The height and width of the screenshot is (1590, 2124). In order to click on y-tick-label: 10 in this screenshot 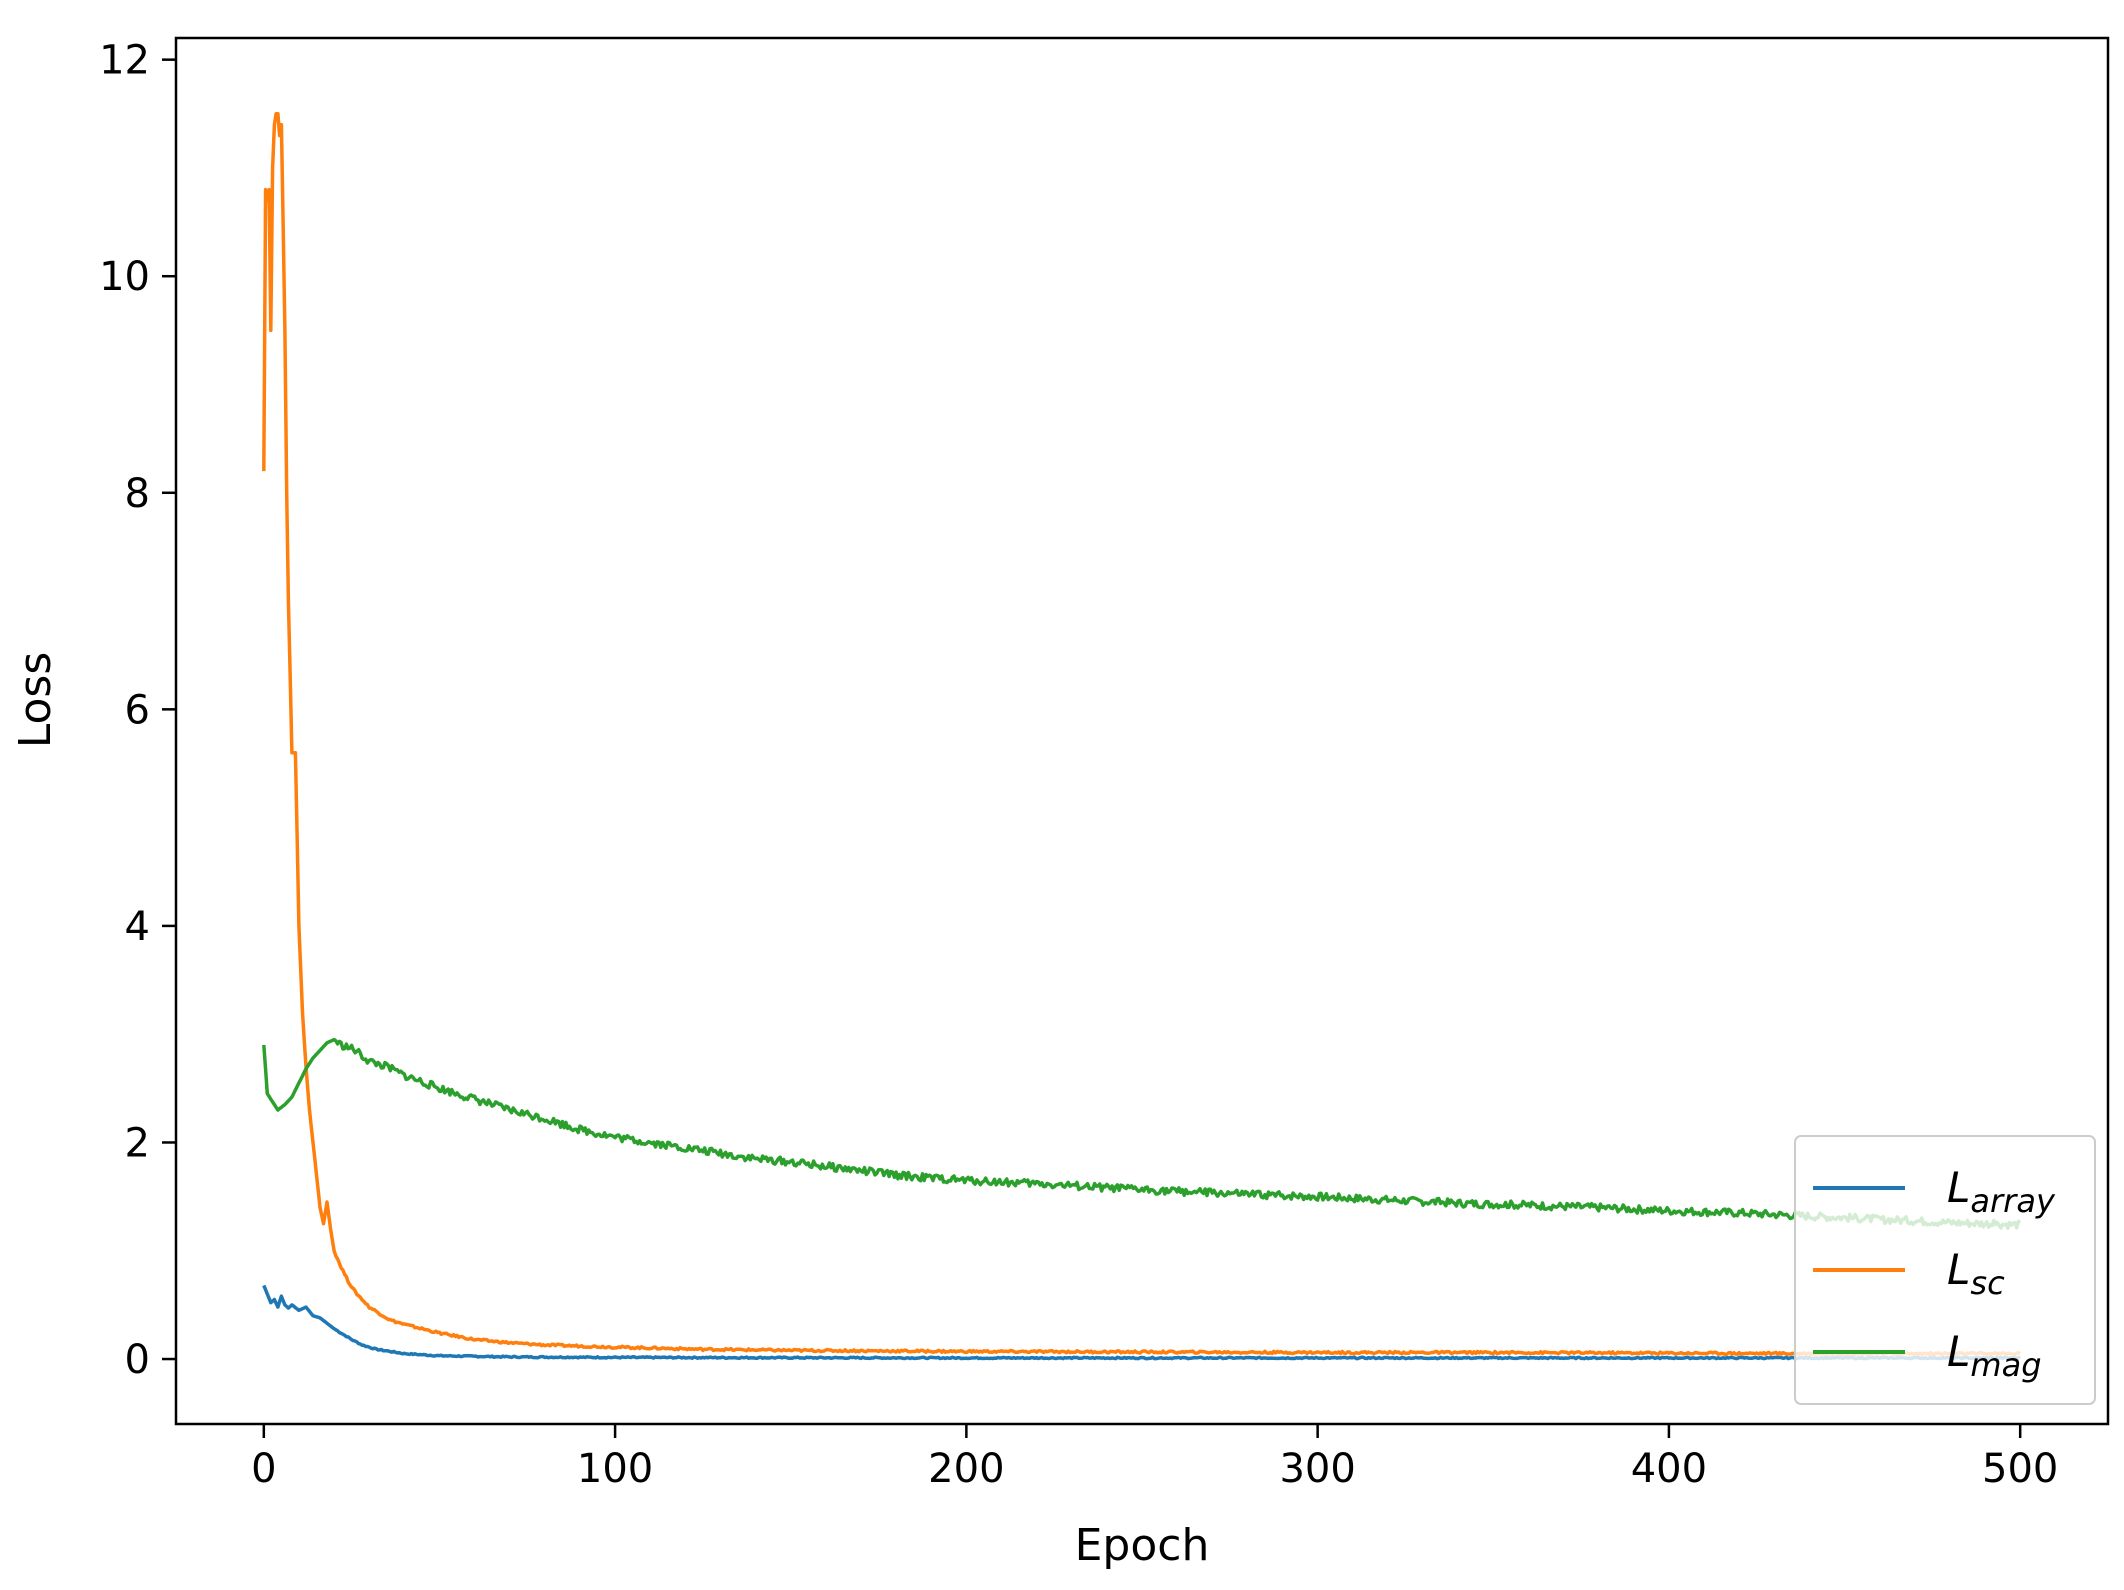, I will do `click(124, 277)`.